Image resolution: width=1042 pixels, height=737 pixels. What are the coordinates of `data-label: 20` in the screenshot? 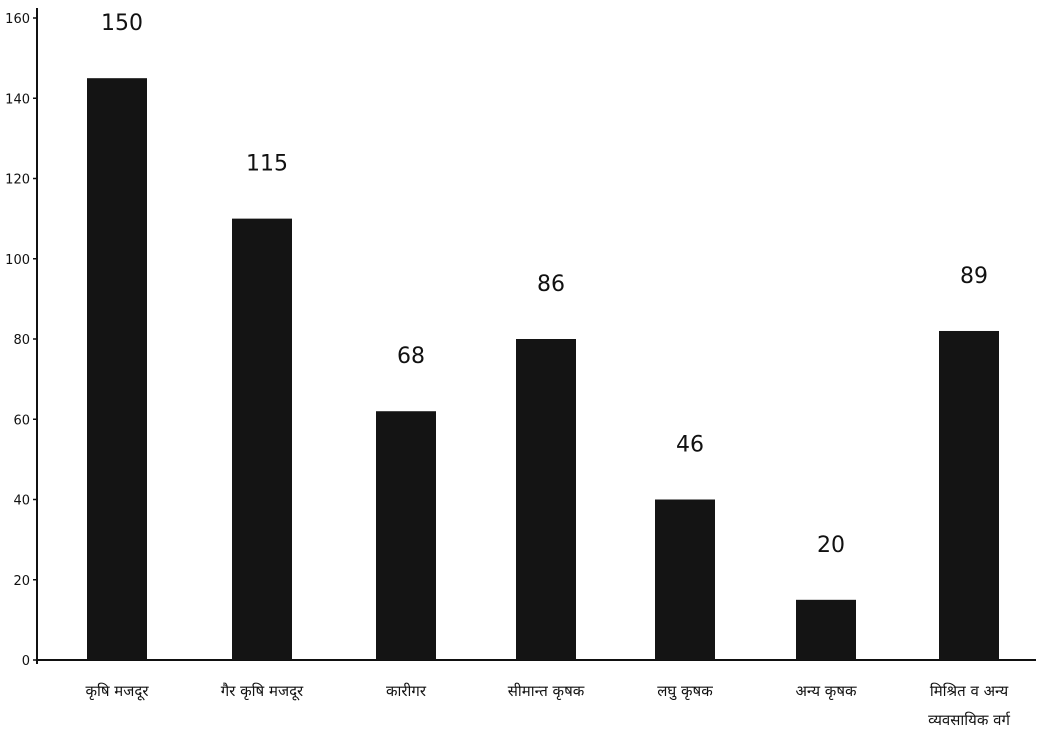 It's located at (831, 545).